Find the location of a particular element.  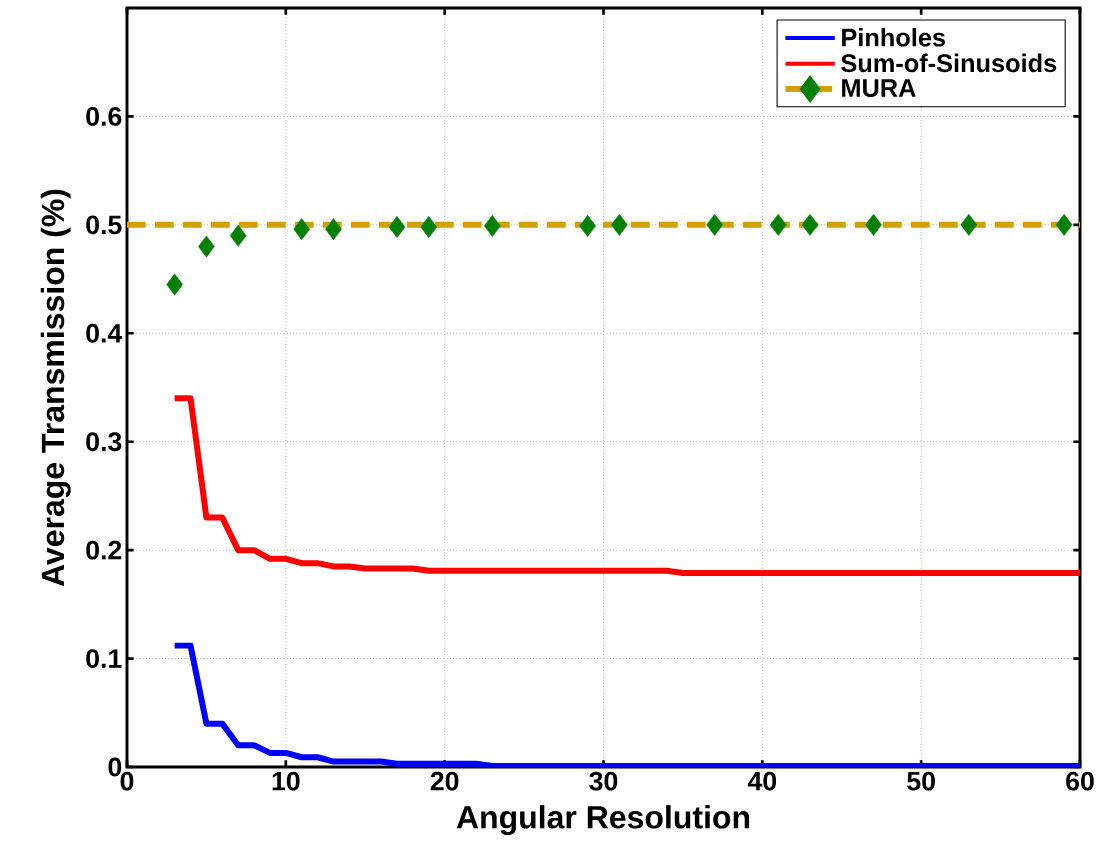

y-axis-title: Average Transmission (%) is located at coordinates (55, 388).